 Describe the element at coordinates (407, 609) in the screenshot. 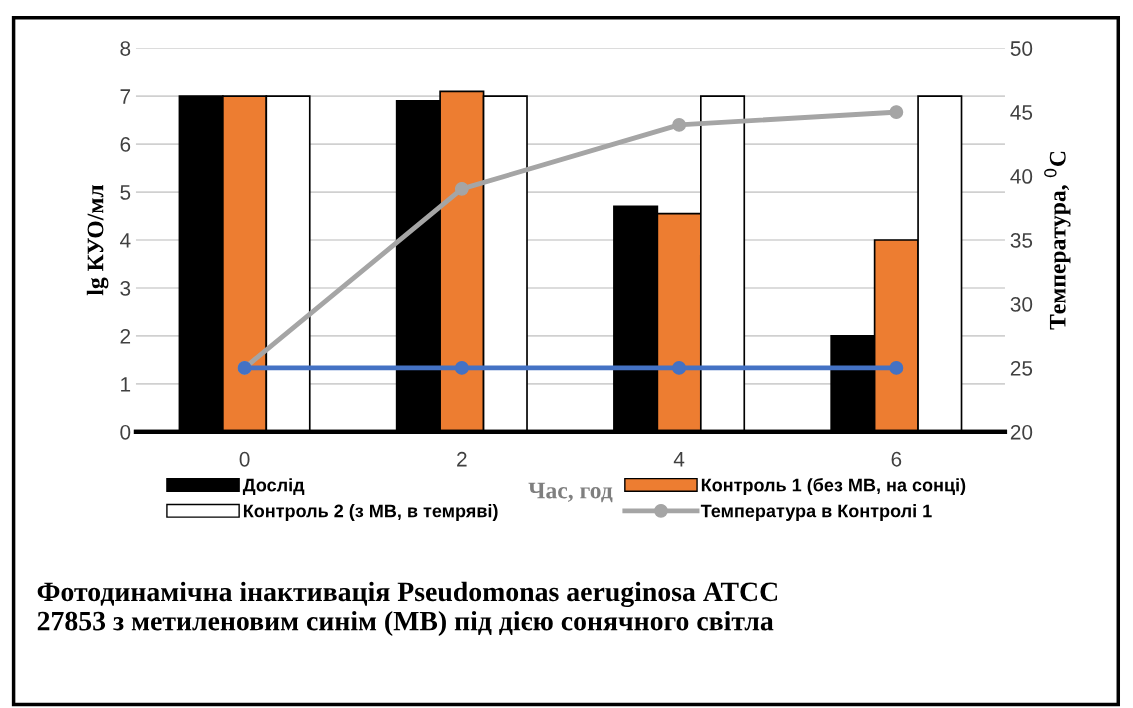

I see `text: Фотодинамічна інактивація Pseudomonas aeruginosa АТСС 27853 з метиленовим синім (МВ) під дією сонячного світла` at that location.